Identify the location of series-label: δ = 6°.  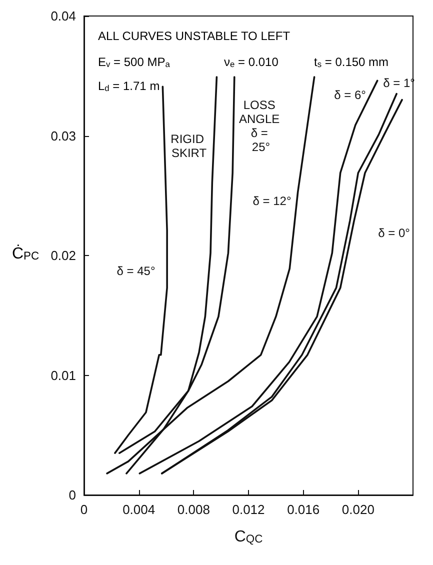
(350, 95).